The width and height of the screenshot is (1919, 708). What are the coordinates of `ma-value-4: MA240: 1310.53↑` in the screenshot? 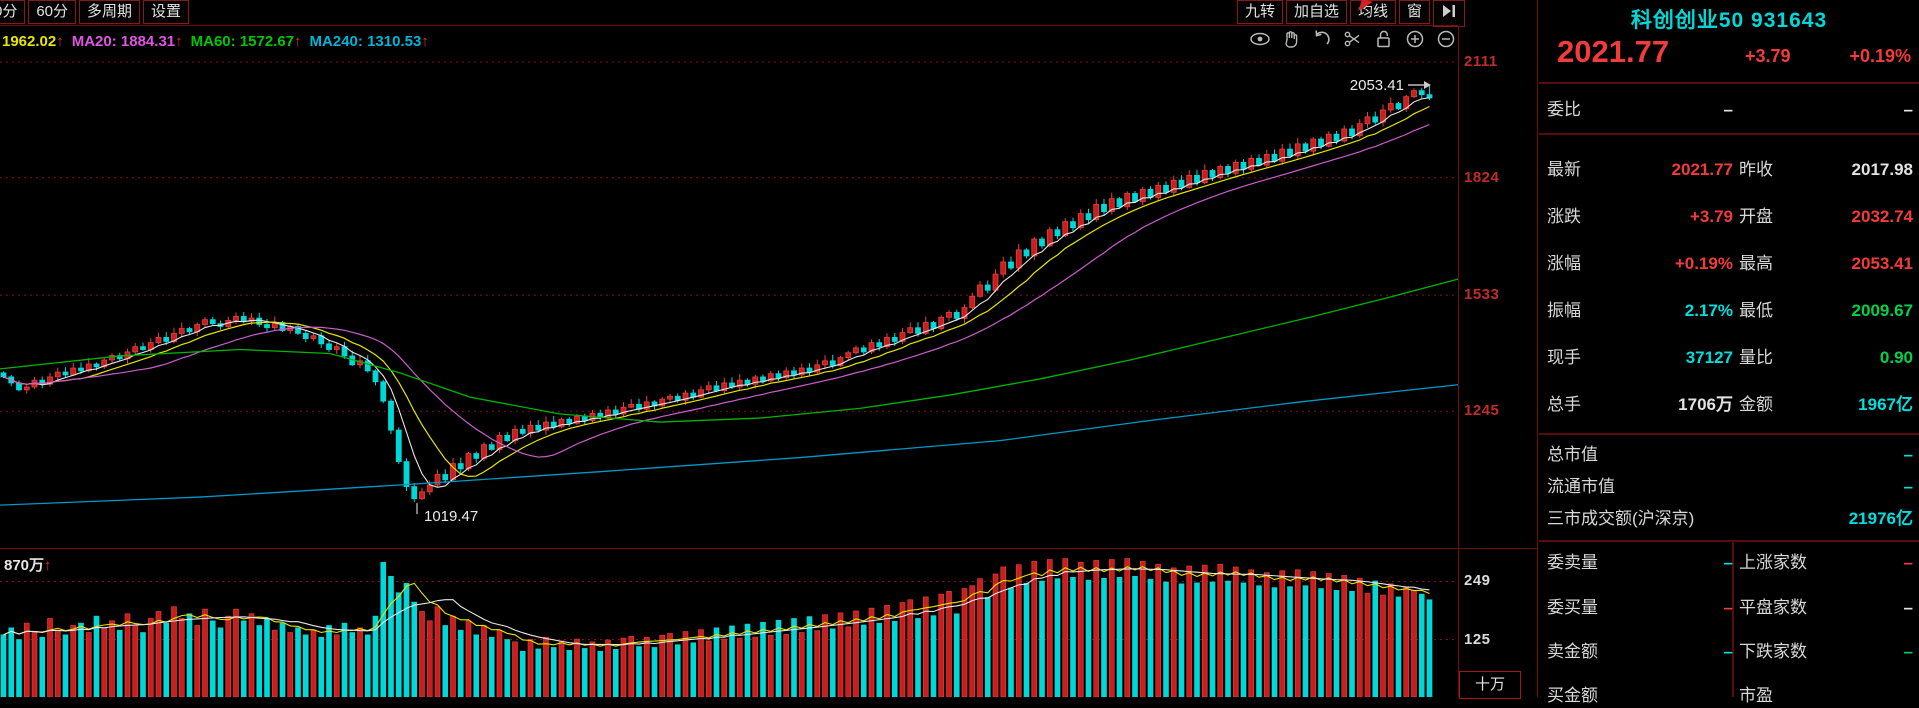 It's located at (369, 41).